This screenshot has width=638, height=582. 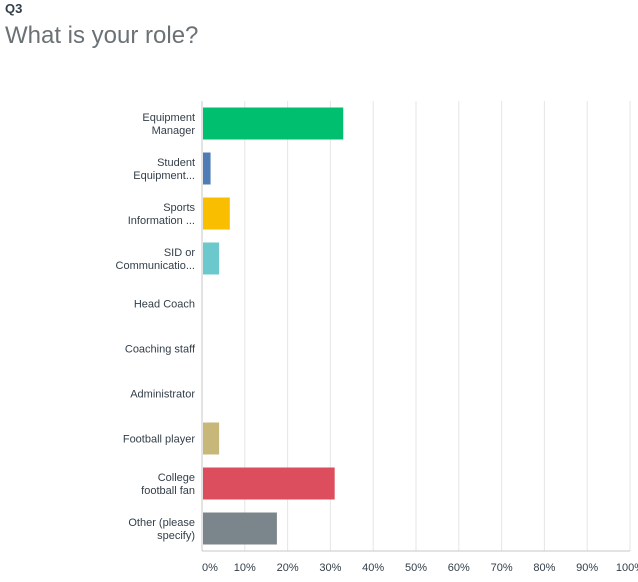 What do you see at coordinates (102, 35) in the screenshot?
I see `question-title: What is your role?` at bounding box center [102, 35].